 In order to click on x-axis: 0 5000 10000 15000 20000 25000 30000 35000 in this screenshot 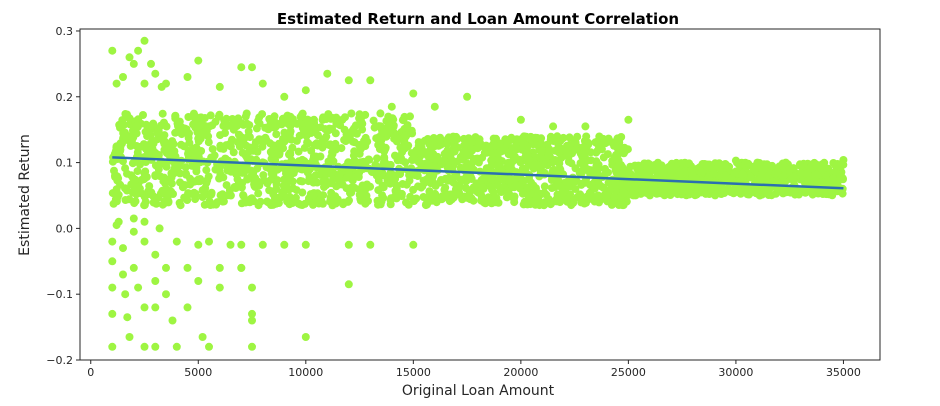, I will do `click(474, 369)`.